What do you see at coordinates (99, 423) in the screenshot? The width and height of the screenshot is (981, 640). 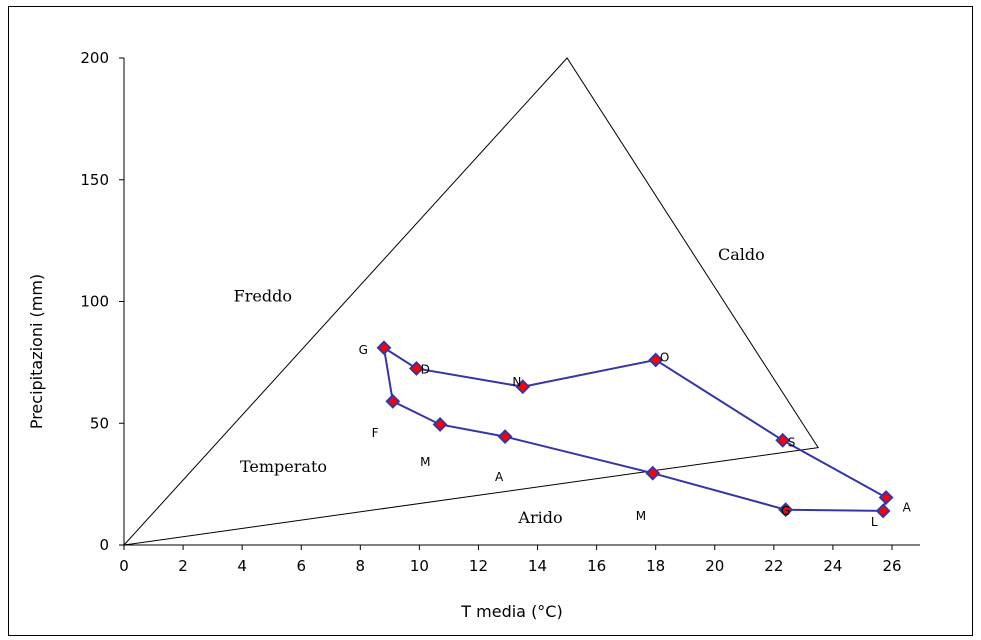 I see `y-tick-label: 50` at bounding box center [99, 423].